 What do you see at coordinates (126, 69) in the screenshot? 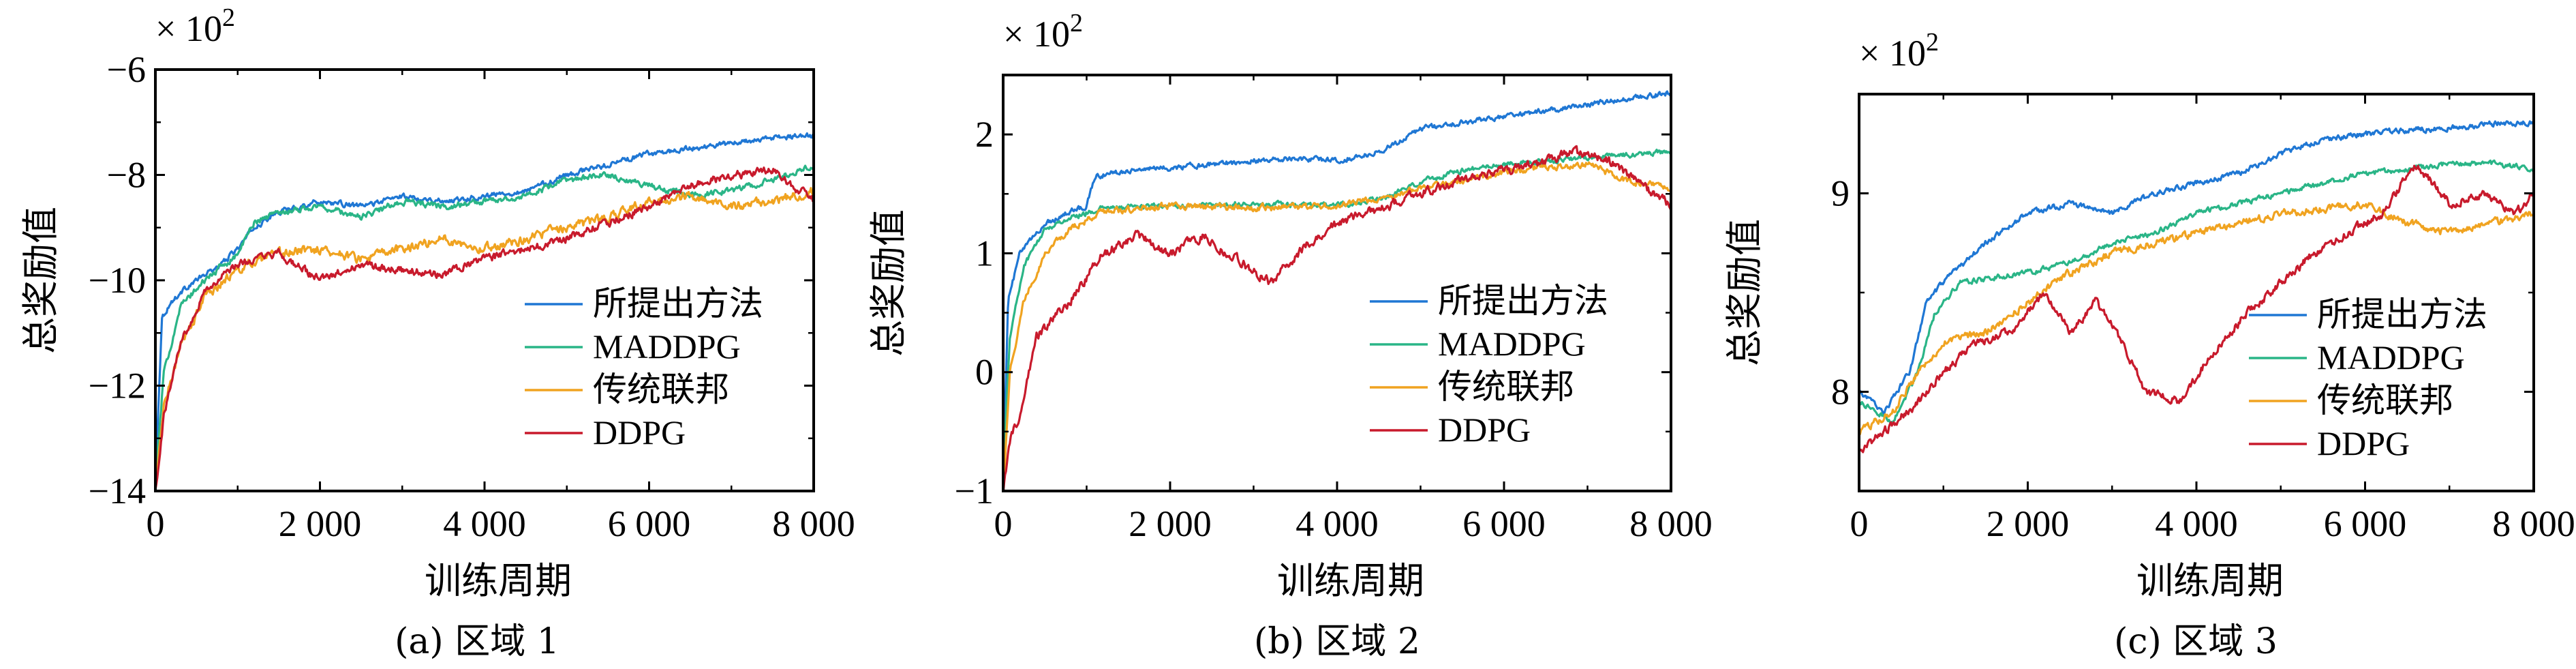
I see `y-tick-label: −6` at bounding box center [126, 69].